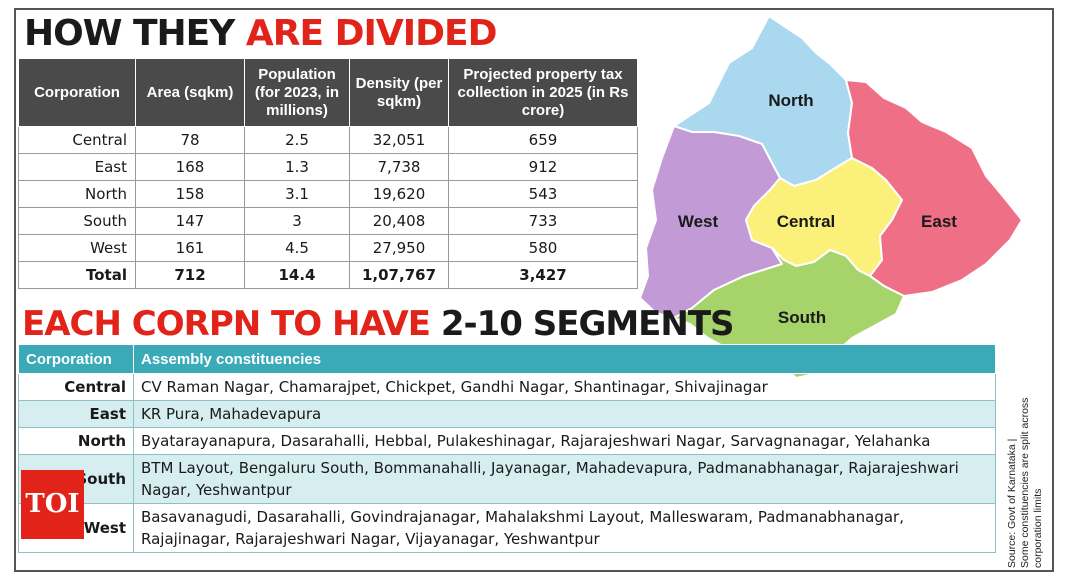  Describe the element at coordinates (399, 167) in the screenshot. I see `stats-cell-density: 7,738` at that location.